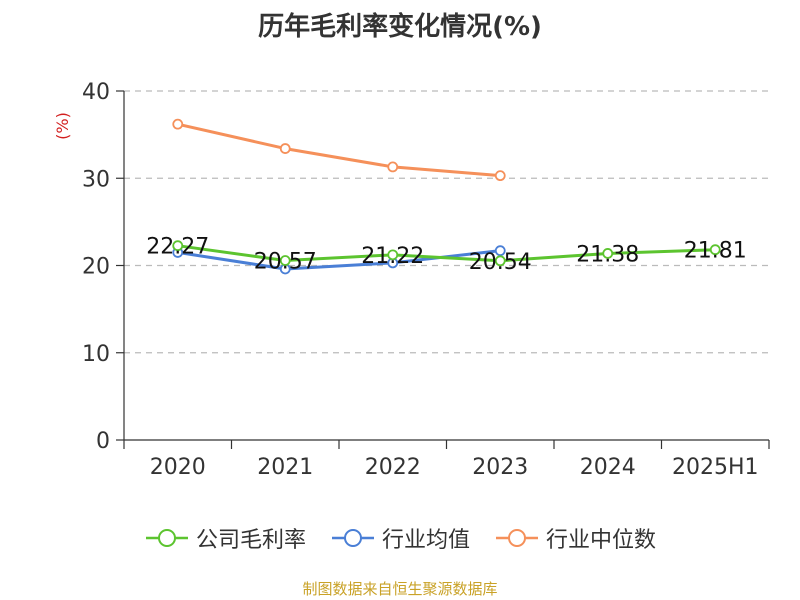 The width and height of the screenshot is (800, 600). I want to click on source-note: 制图数据来自恒生聚源数据库, so click(400, 589).